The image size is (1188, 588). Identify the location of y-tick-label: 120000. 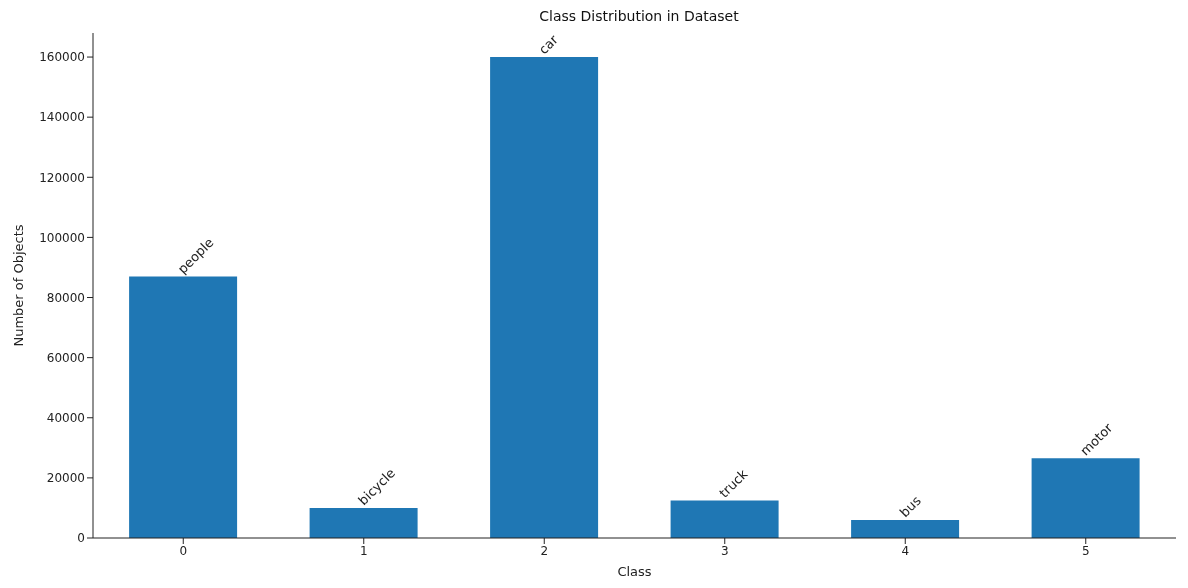
(62, 177).